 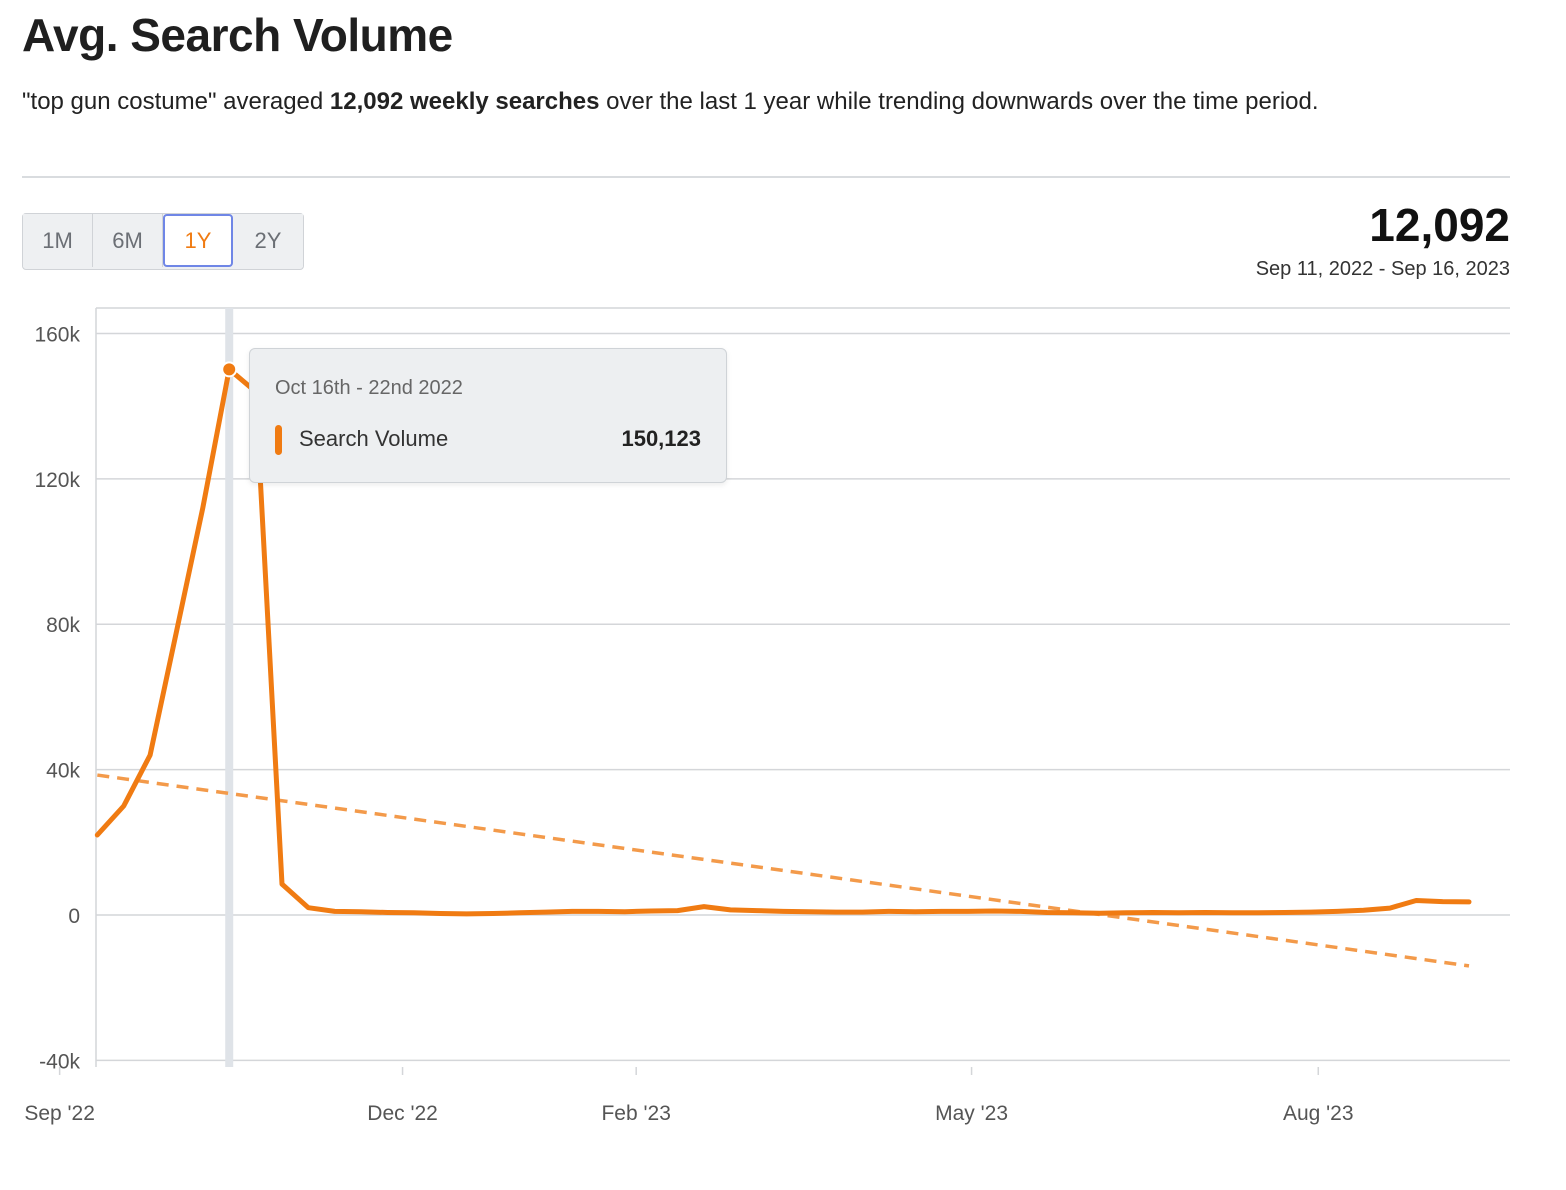 I want to click on y-tick-label: 160k, so click(x=57, y=334).